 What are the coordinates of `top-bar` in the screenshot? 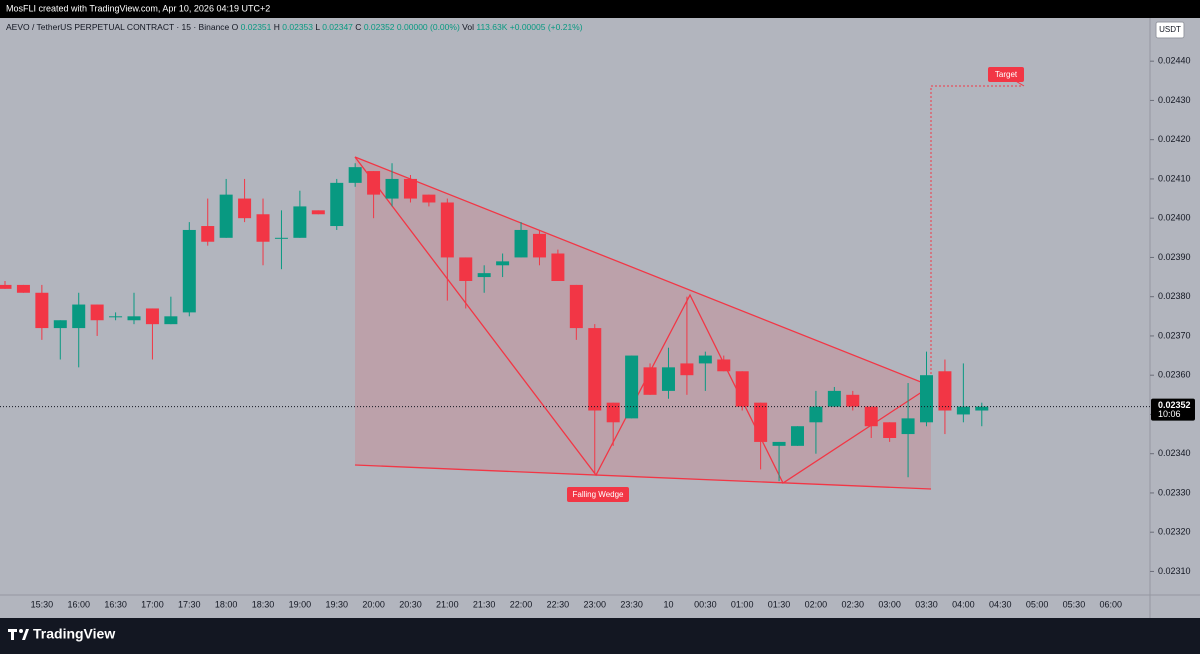 It's located at (600, 9).